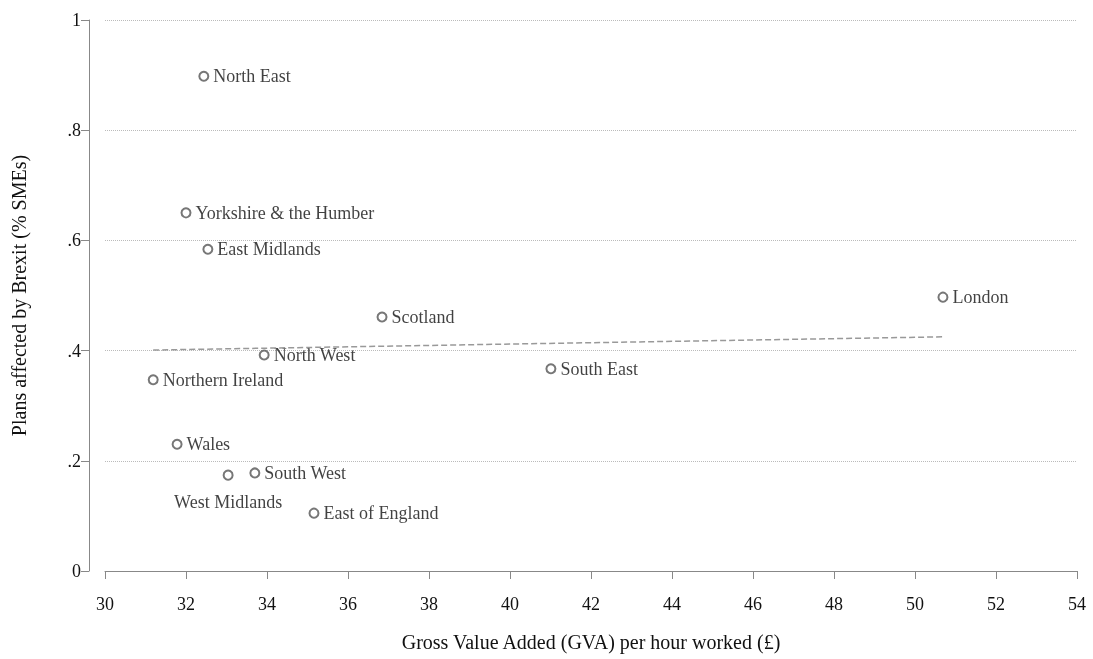  Describe the element at coordinates (753, 604) in the screenshot. I see `x-tick-label: 46` at that location.